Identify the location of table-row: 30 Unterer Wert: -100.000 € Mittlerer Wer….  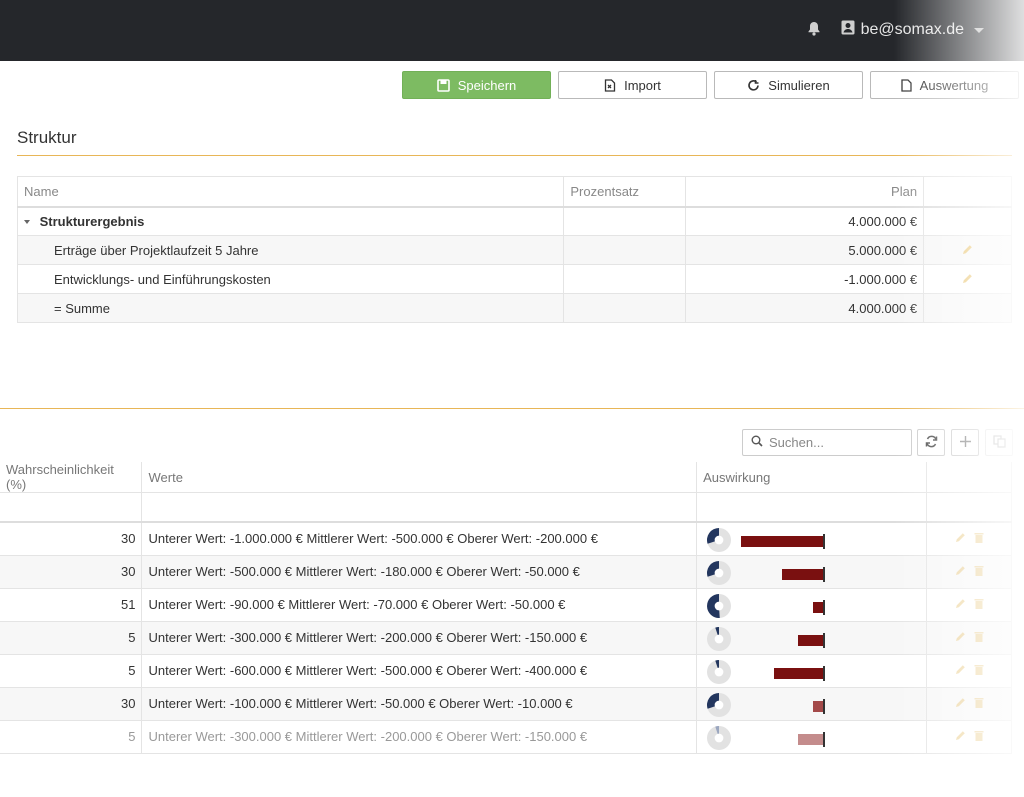
(506, 704).